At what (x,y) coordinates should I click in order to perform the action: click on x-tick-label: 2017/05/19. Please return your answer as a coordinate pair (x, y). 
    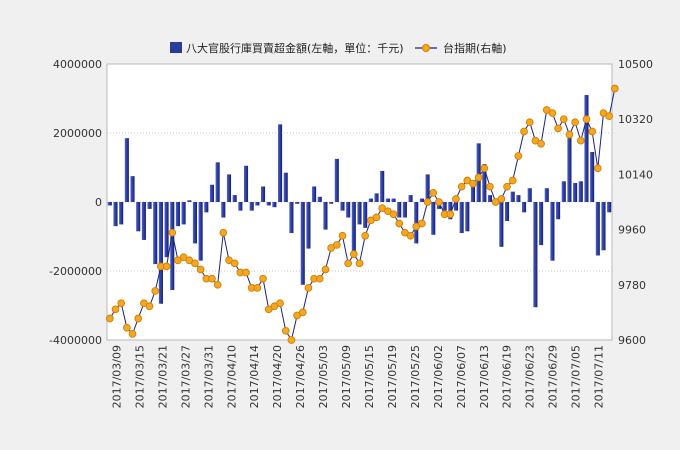
    Looking at the image, I should click on (392, 376).